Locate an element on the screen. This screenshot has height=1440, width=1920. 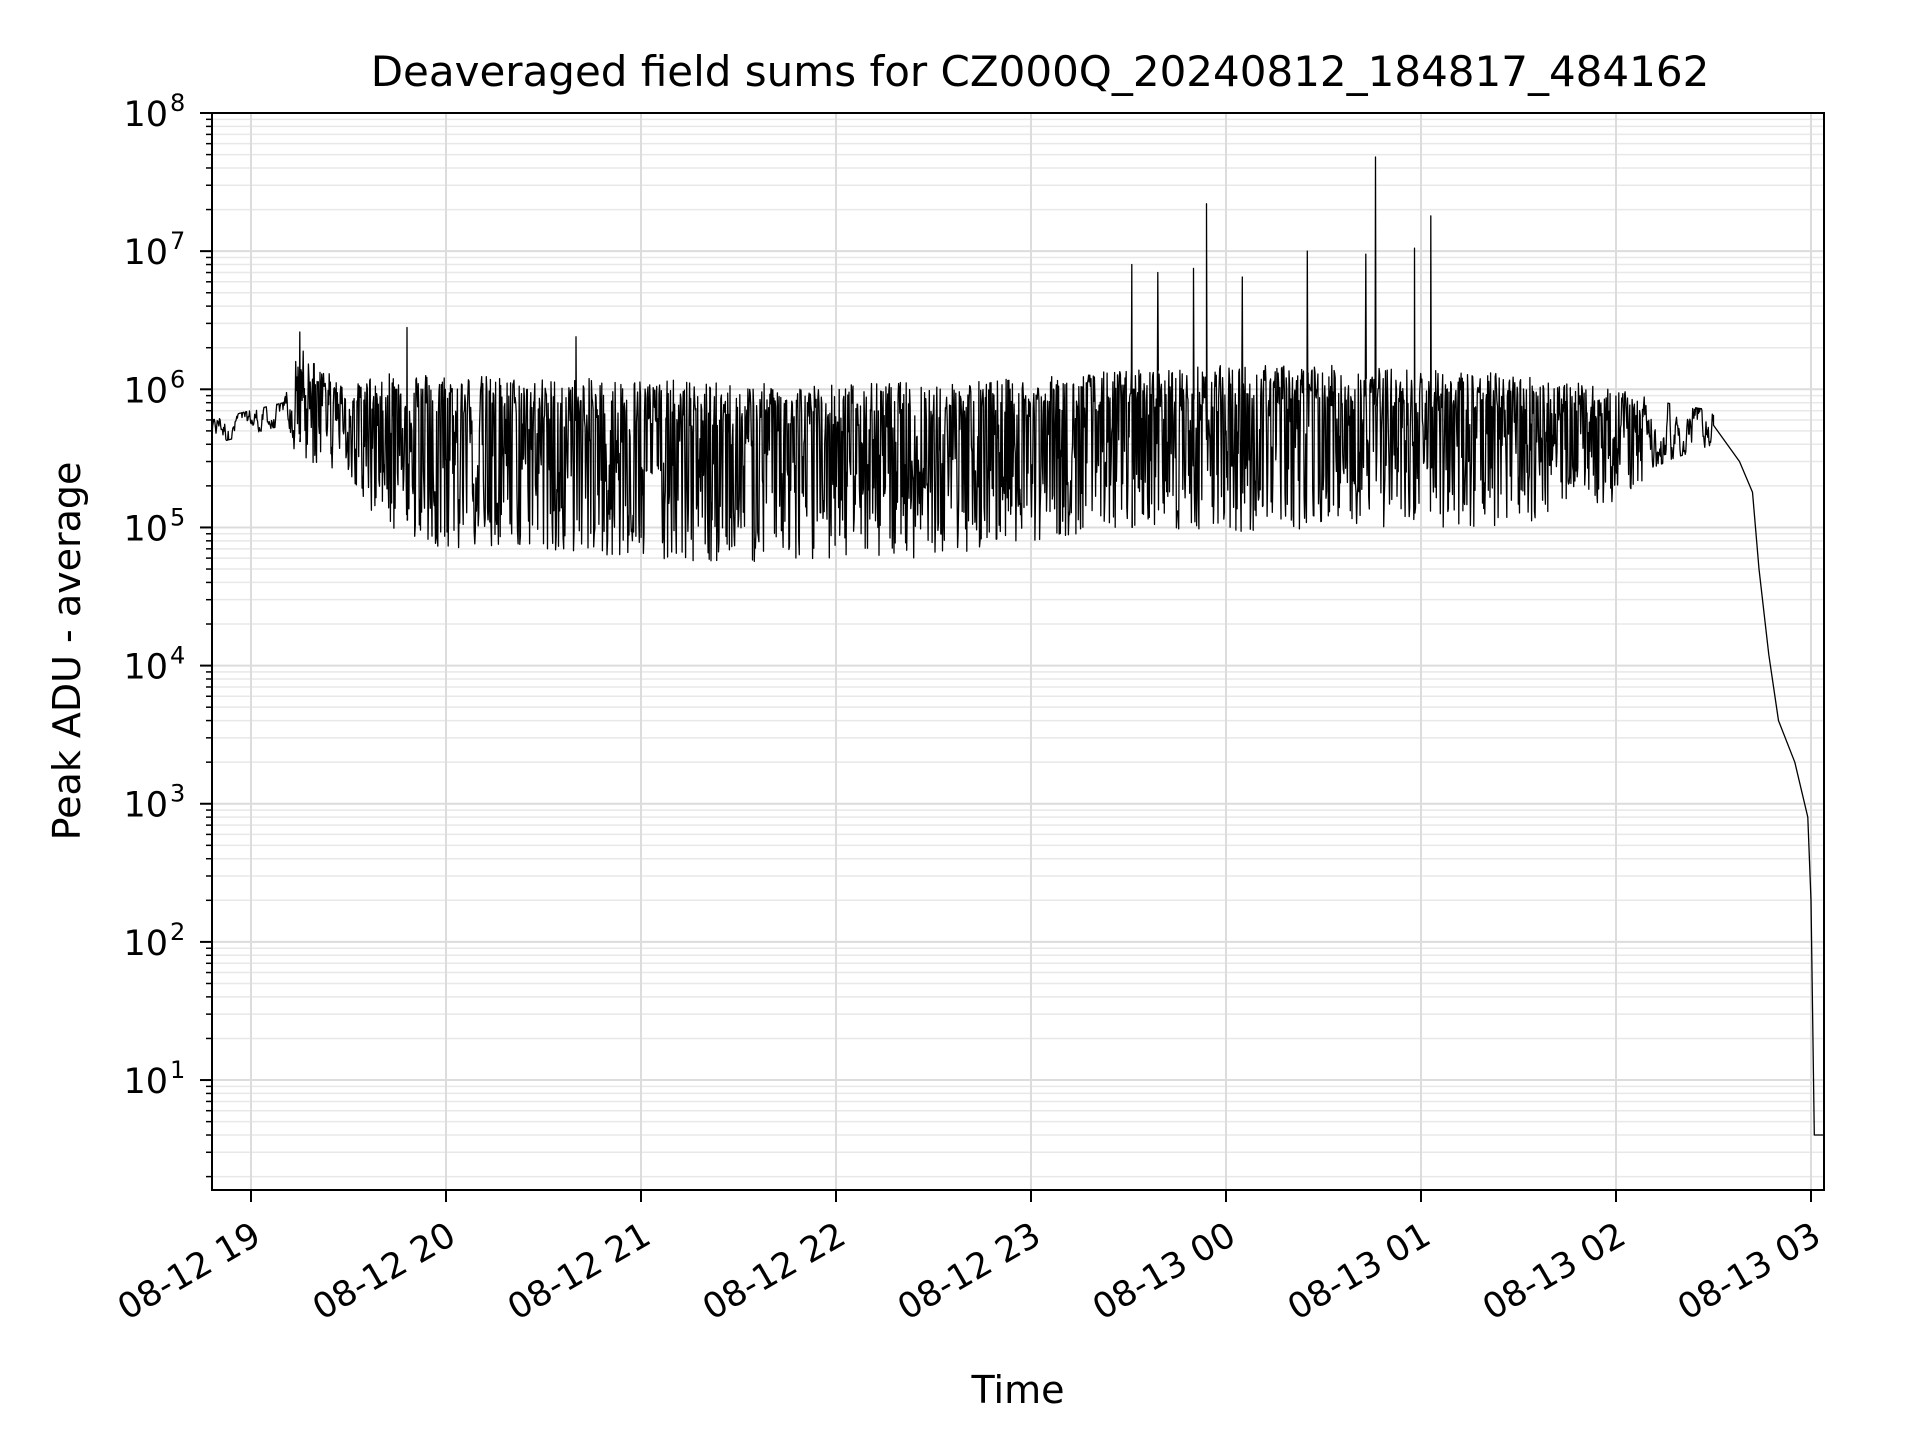
y-tick-exponent: 1 is located at coordinates (177, 1070).